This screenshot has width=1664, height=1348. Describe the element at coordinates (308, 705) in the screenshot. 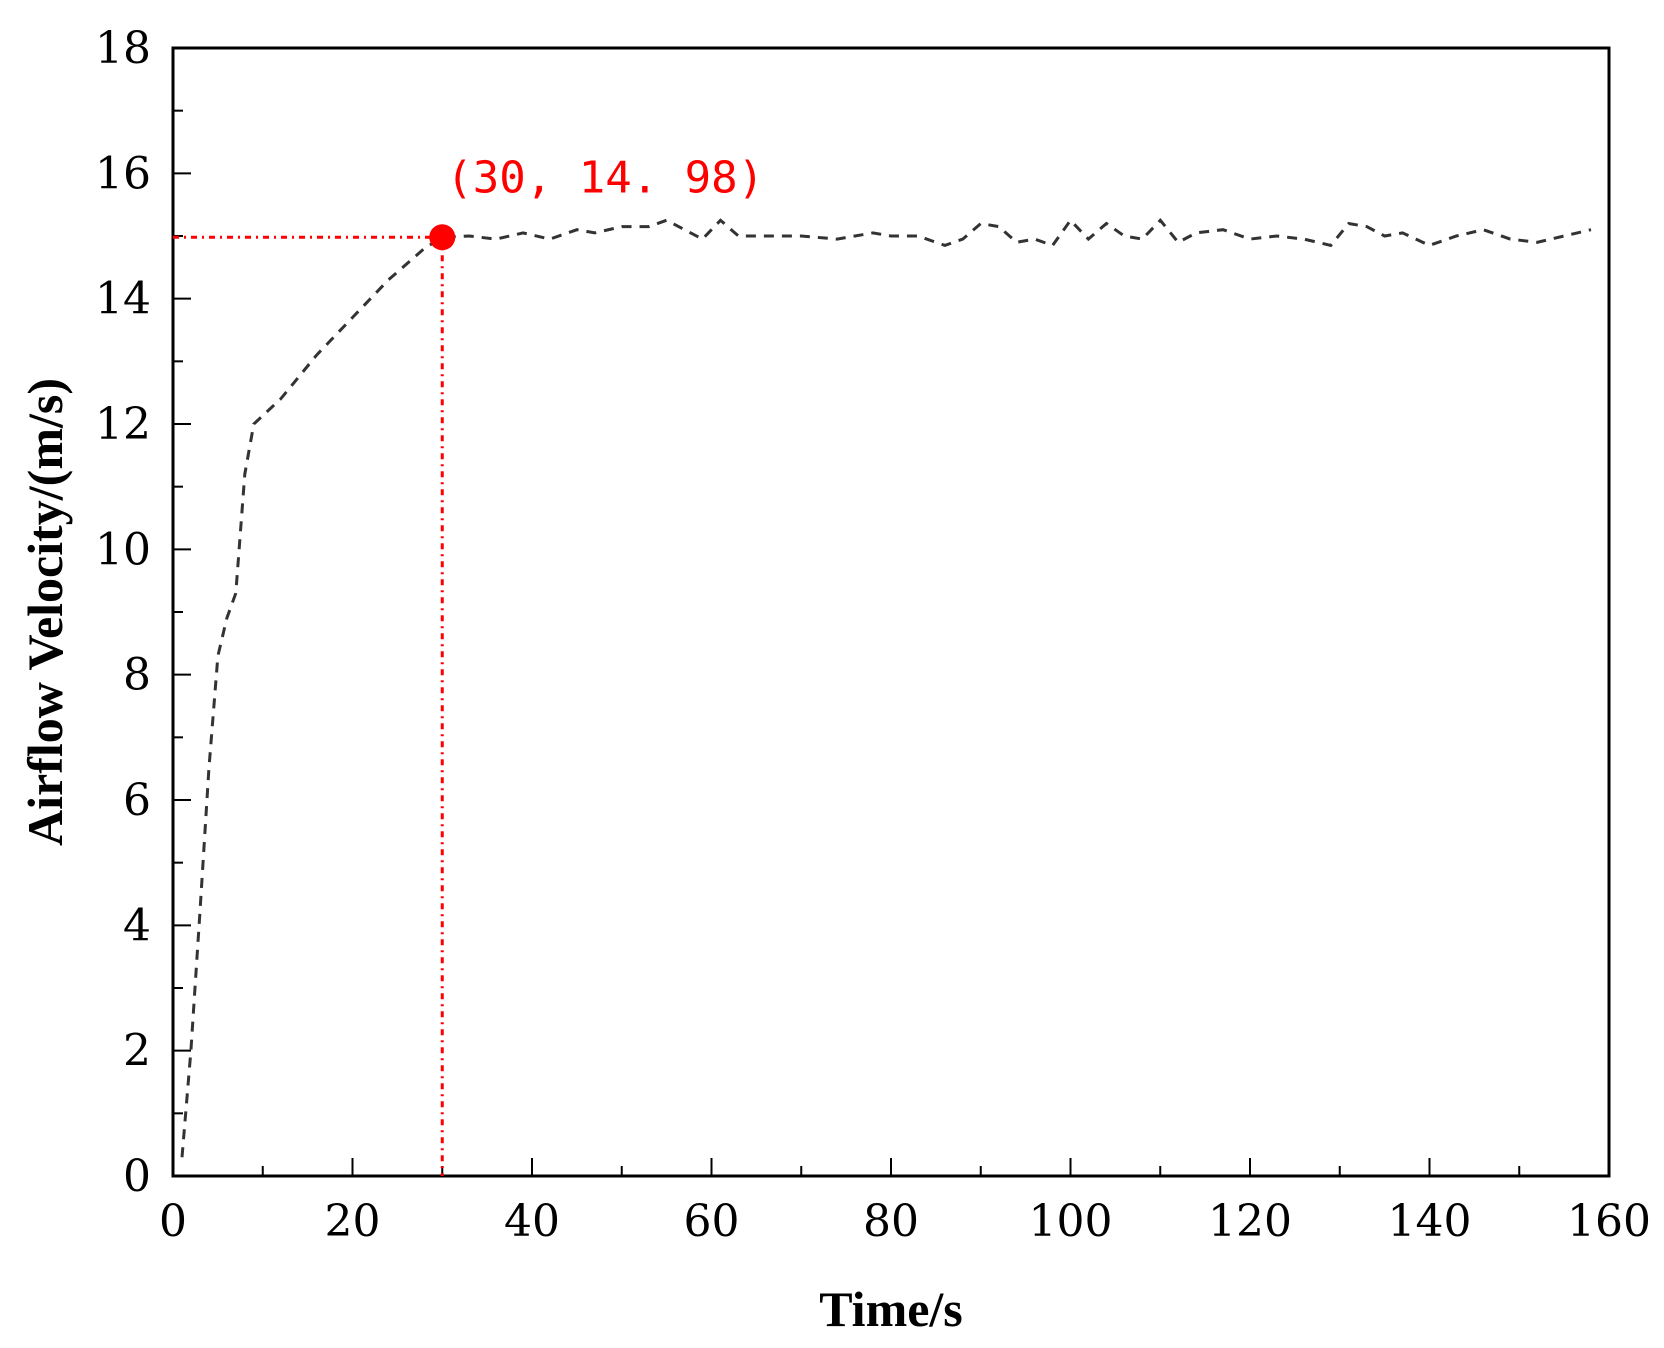

I see `highlight-guides` at that location.